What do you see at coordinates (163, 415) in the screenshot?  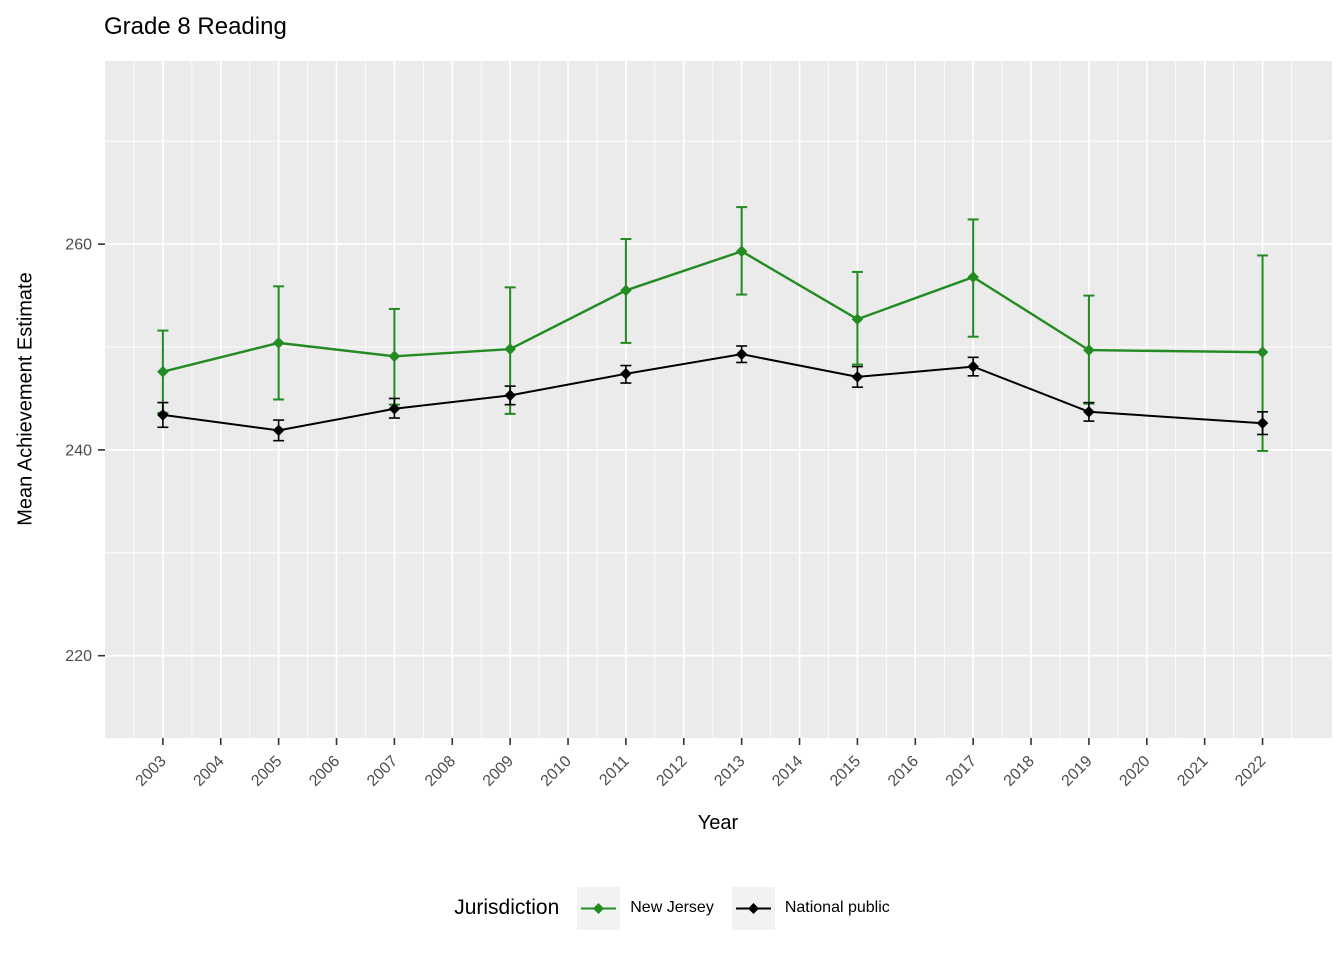 I see `data-point-national-public-2003` at bounding box center [163, 415].